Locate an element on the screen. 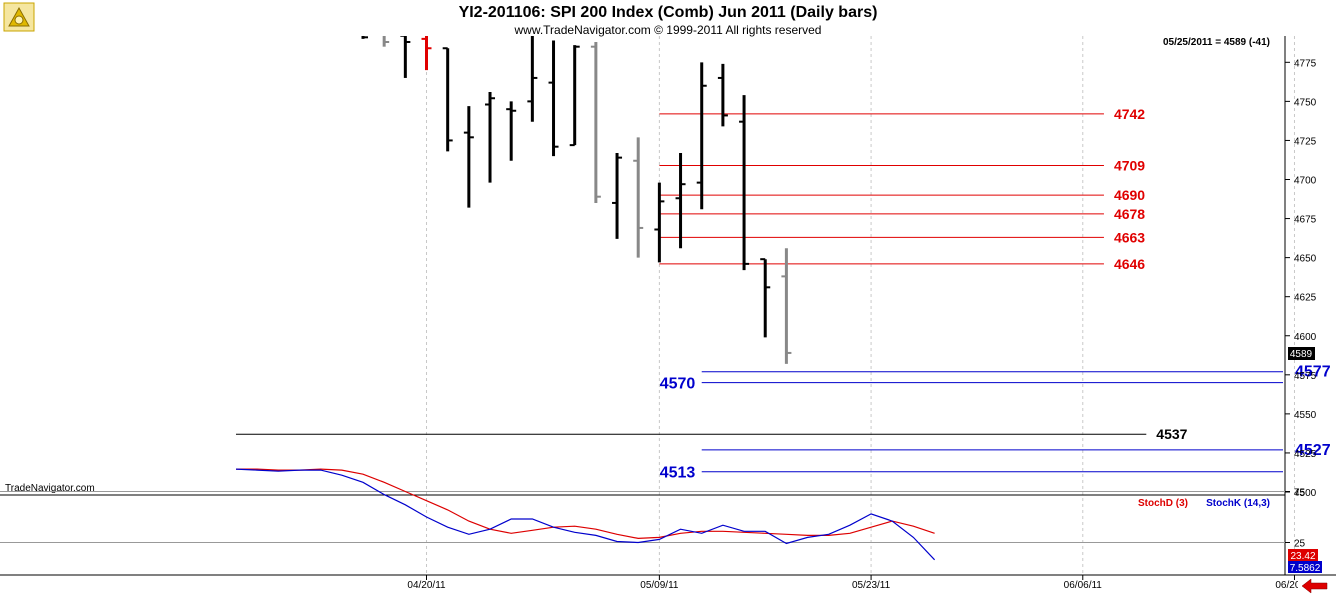 Image resolution: width=1336 pixels, height=594 pixels. x-tick-label-2: 05/23/11 is located at coordinates (871, 585).